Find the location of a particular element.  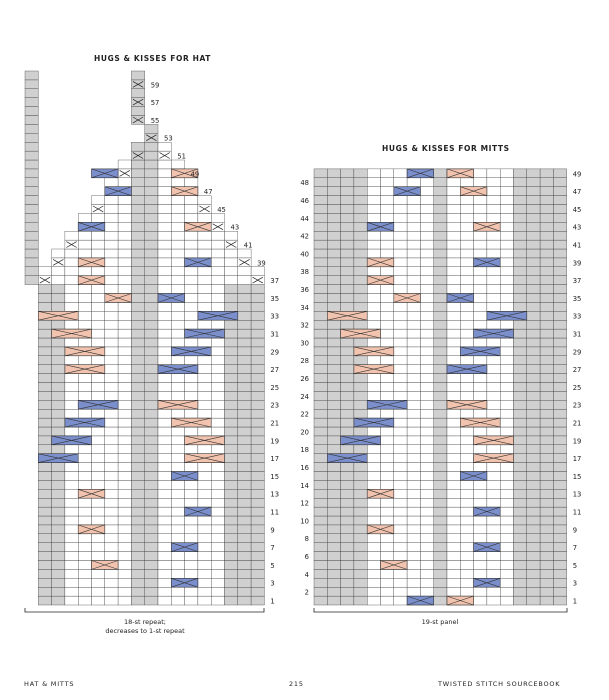

hat-row-label: 21 is located at coordinates (274, 424).